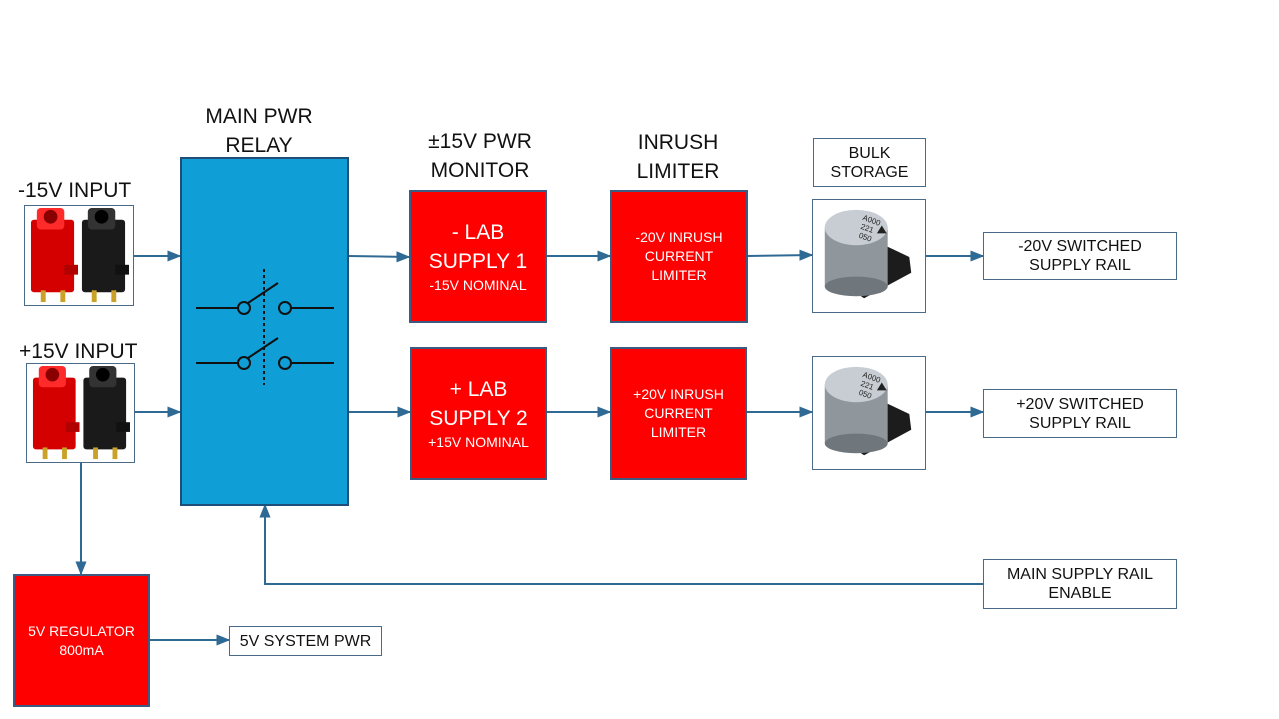  I want to click on neg-switched-rail-label: -20V SWITCHED SUPPLY RAIL, so click(1080, 256).